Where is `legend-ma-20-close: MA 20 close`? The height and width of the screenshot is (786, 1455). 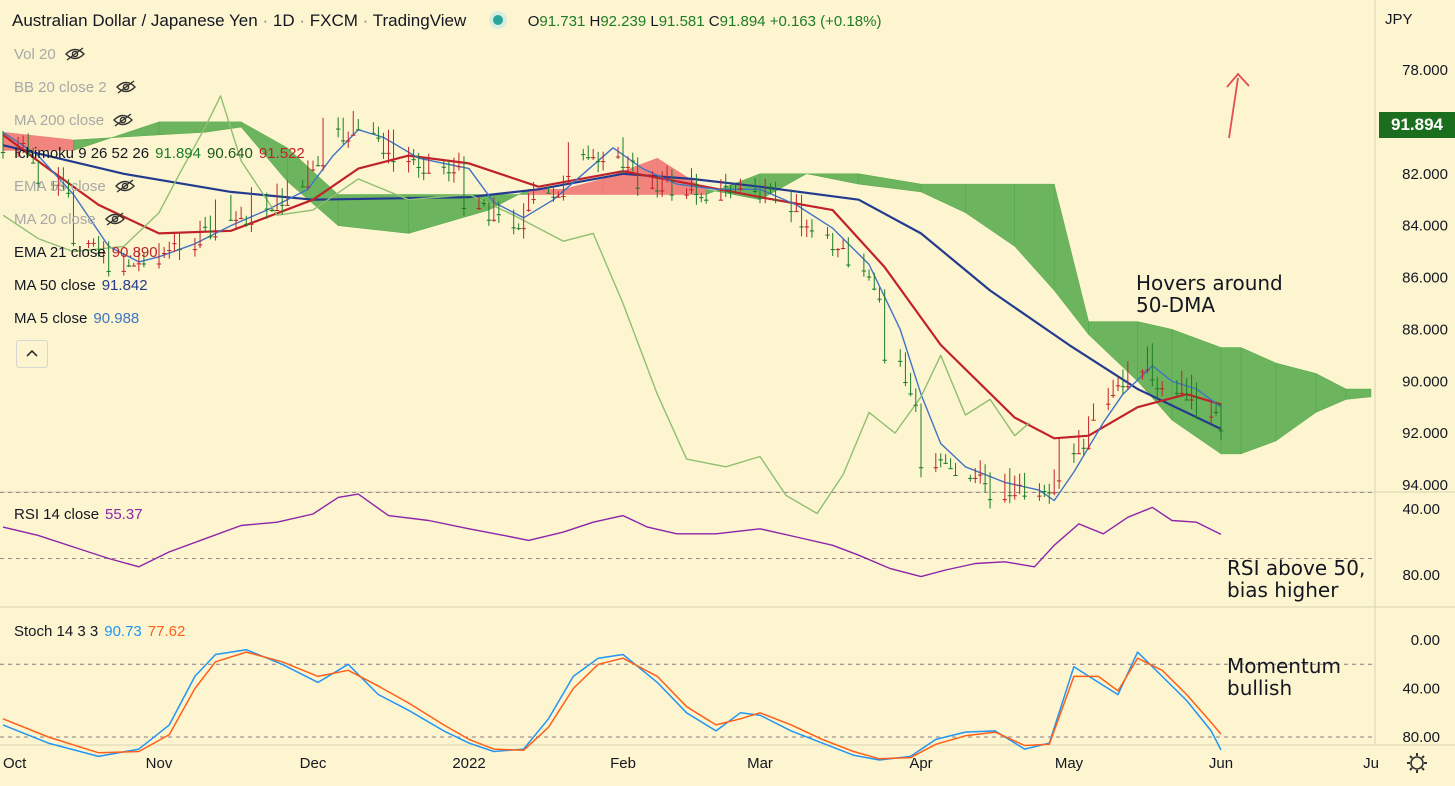 legend-ma-20-close: MA 20 close is located at coordinates (70, 219).